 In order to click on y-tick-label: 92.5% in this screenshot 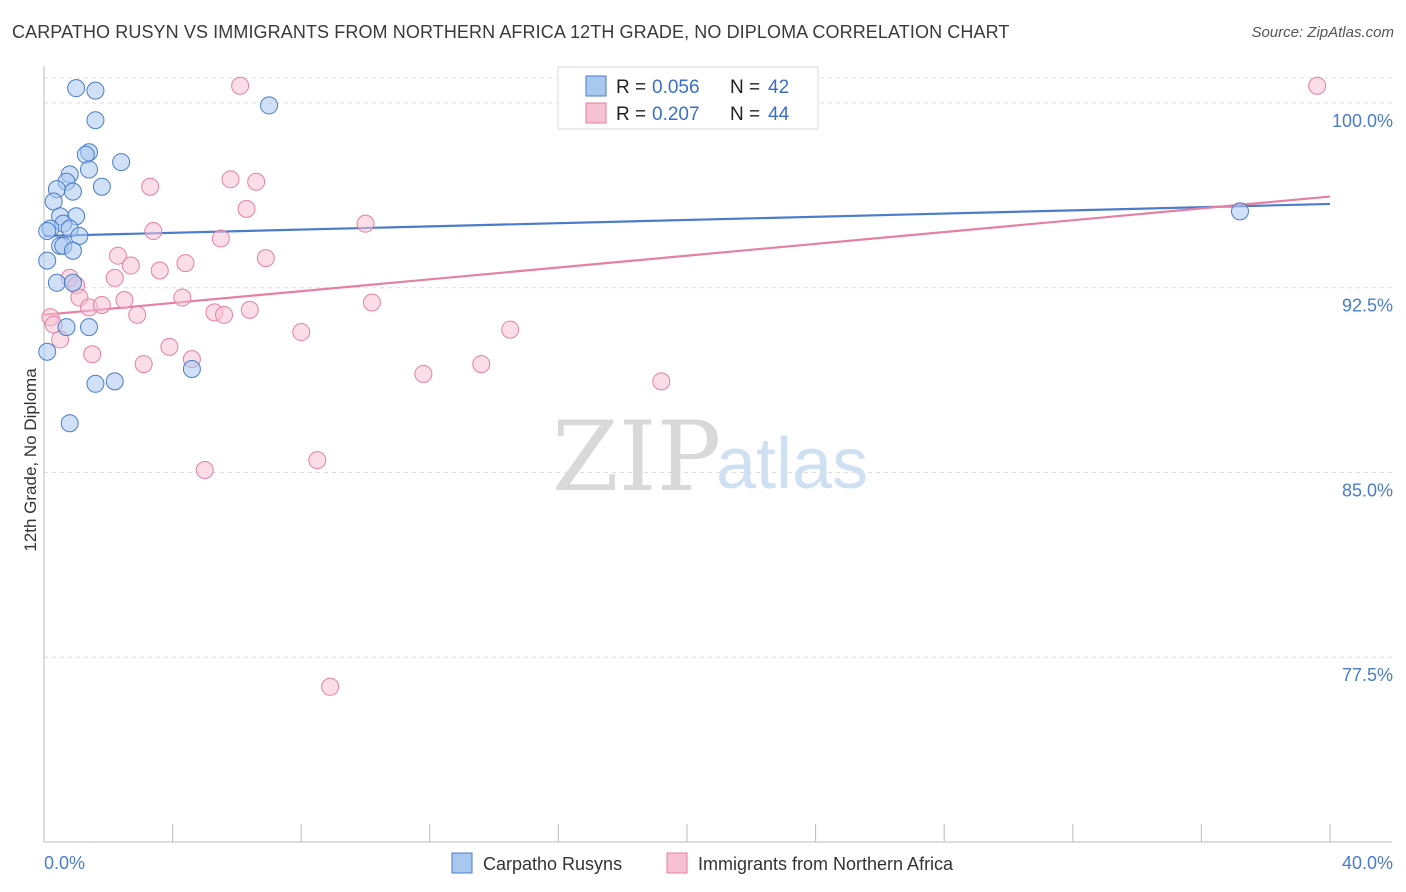, I will do `click(1367, 306)`.